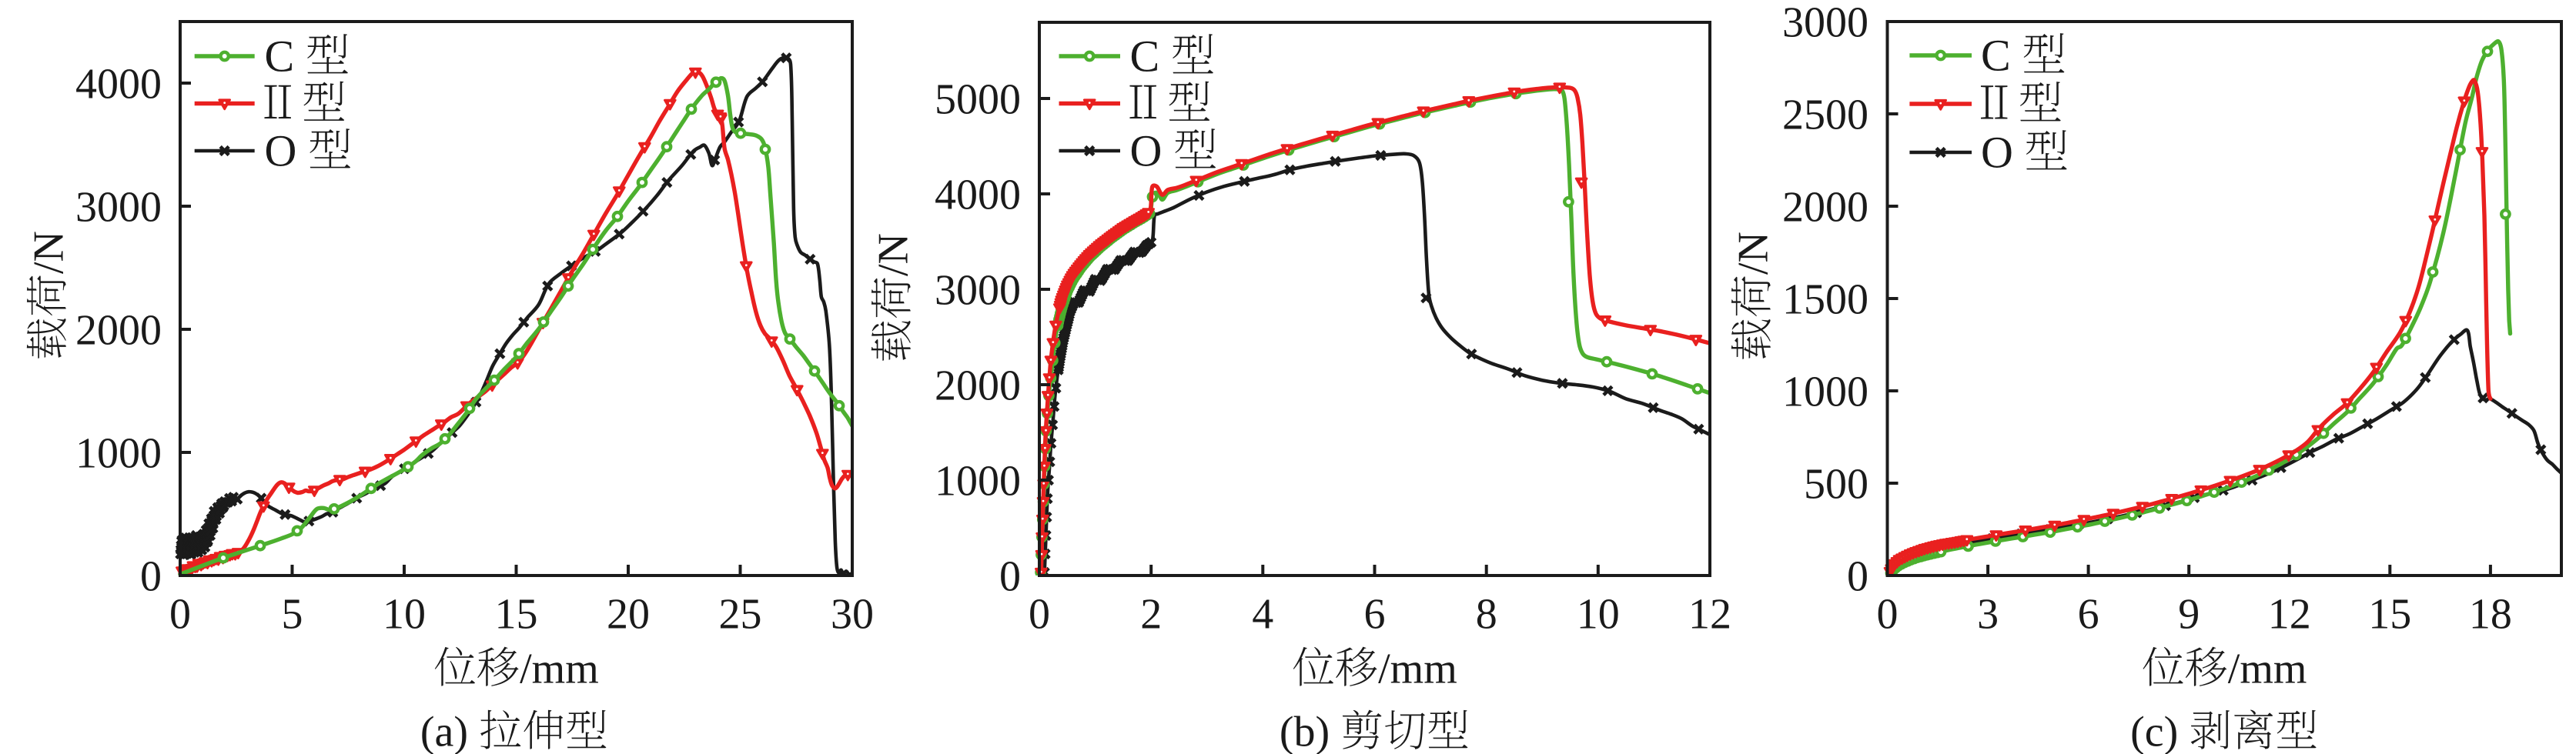  Describe the element at coordinates (978, 100) in the screenshot. I see `svg-text: 5000` at that location.